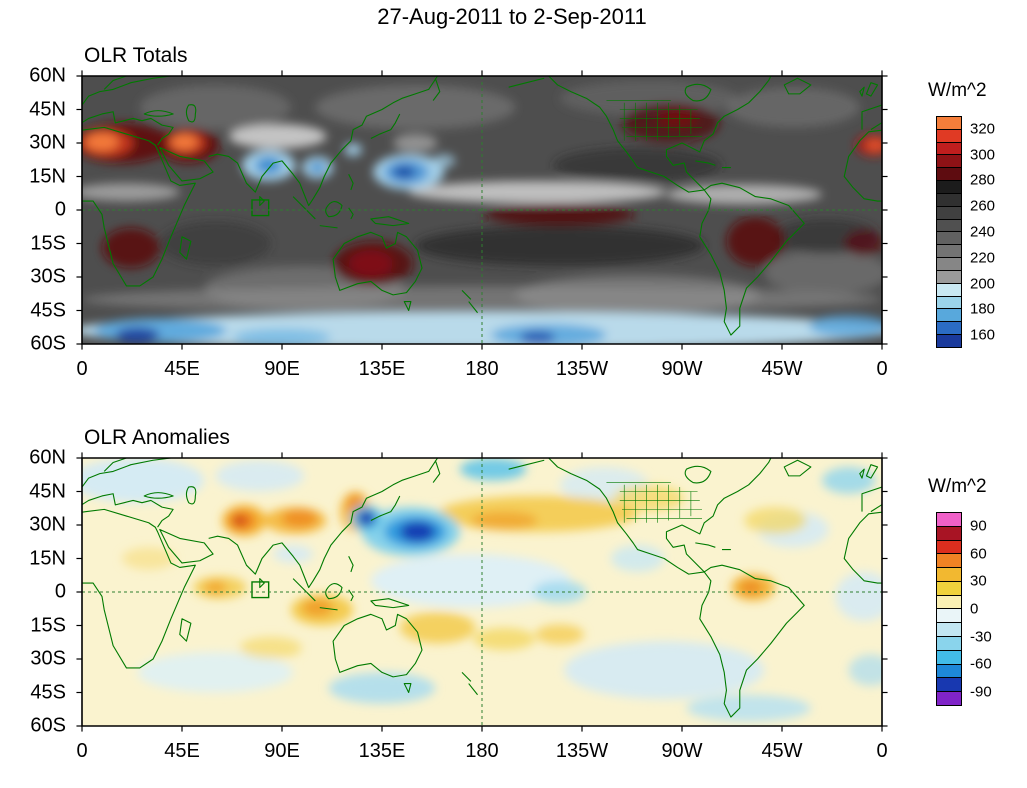  Describe the element at coordinates (981, 692) in the screenshot. I see `colorbar-tick-label: -90` at that location.